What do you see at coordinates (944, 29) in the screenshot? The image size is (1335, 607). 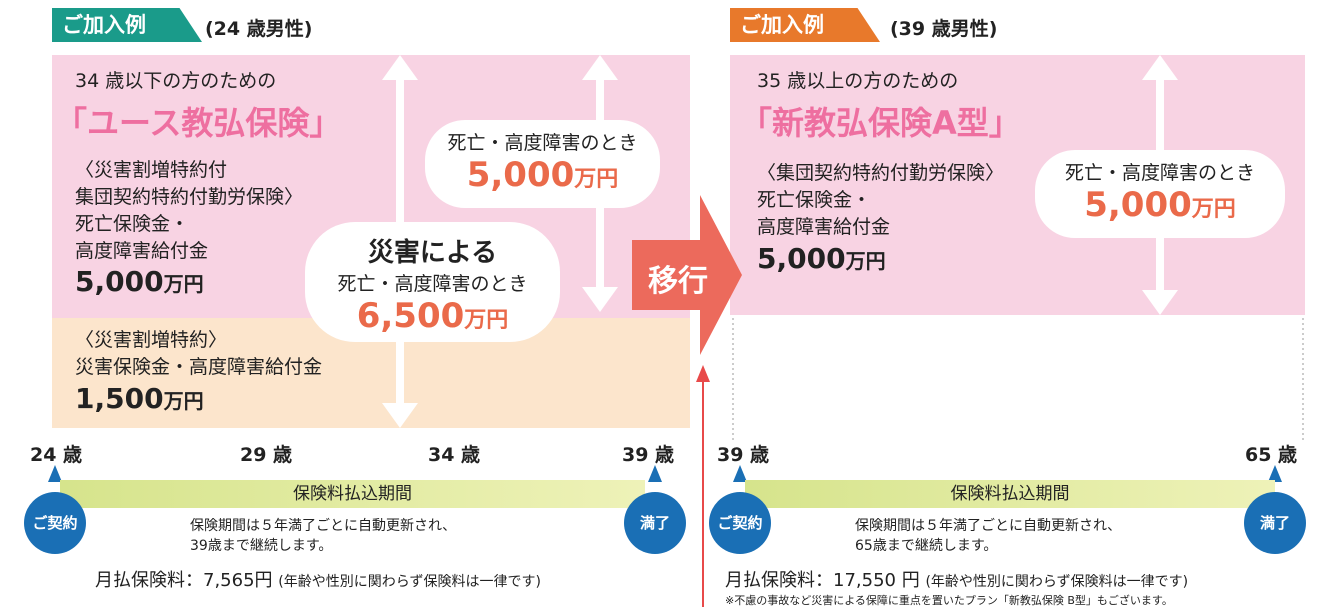 I see `badge-note: (39 歳男性)` at bounding box center [944, 29].